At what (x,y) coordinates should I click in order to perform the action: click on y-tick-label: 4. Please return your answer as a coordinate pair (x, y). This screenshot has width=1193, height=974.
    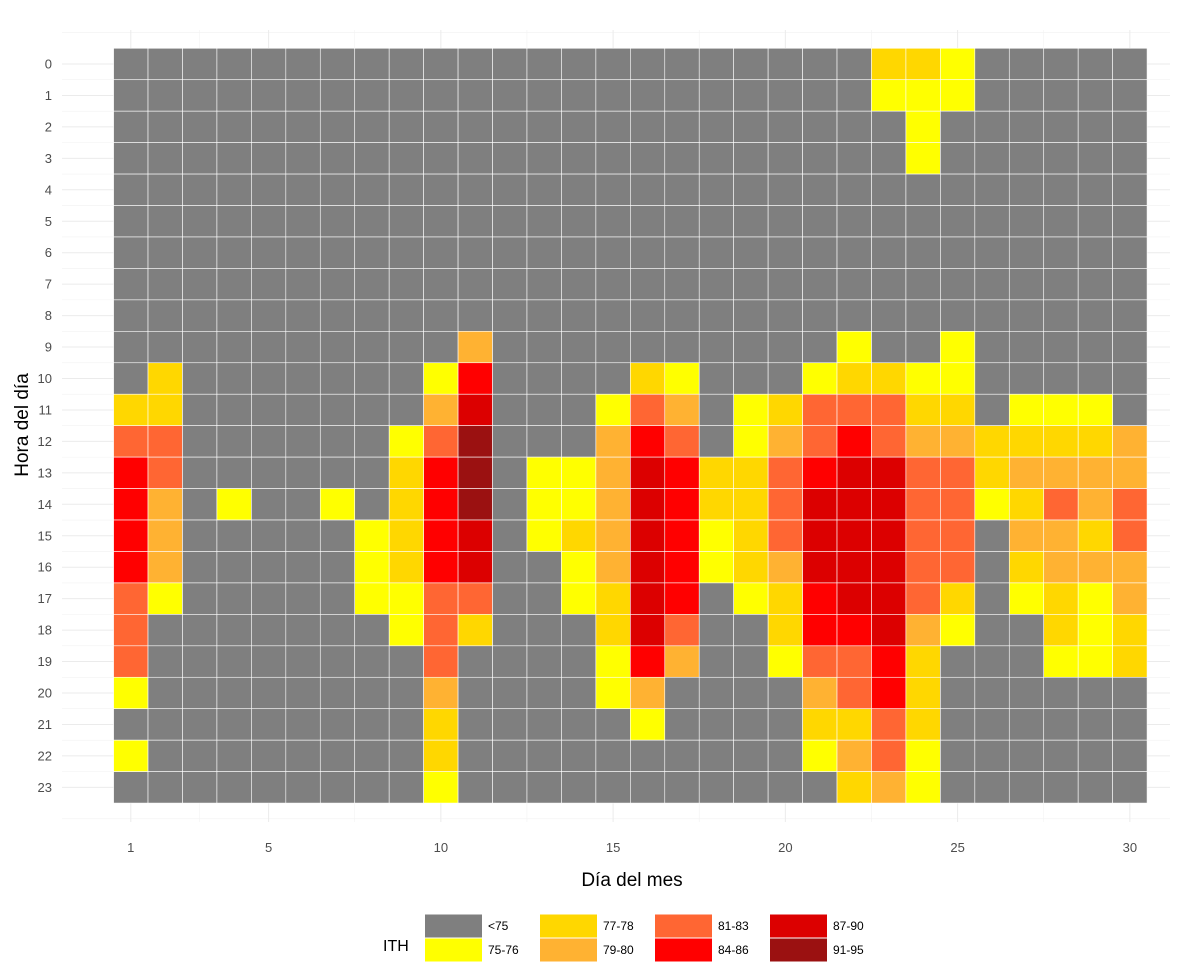
    Looking at the image, I should click on (48, 189).